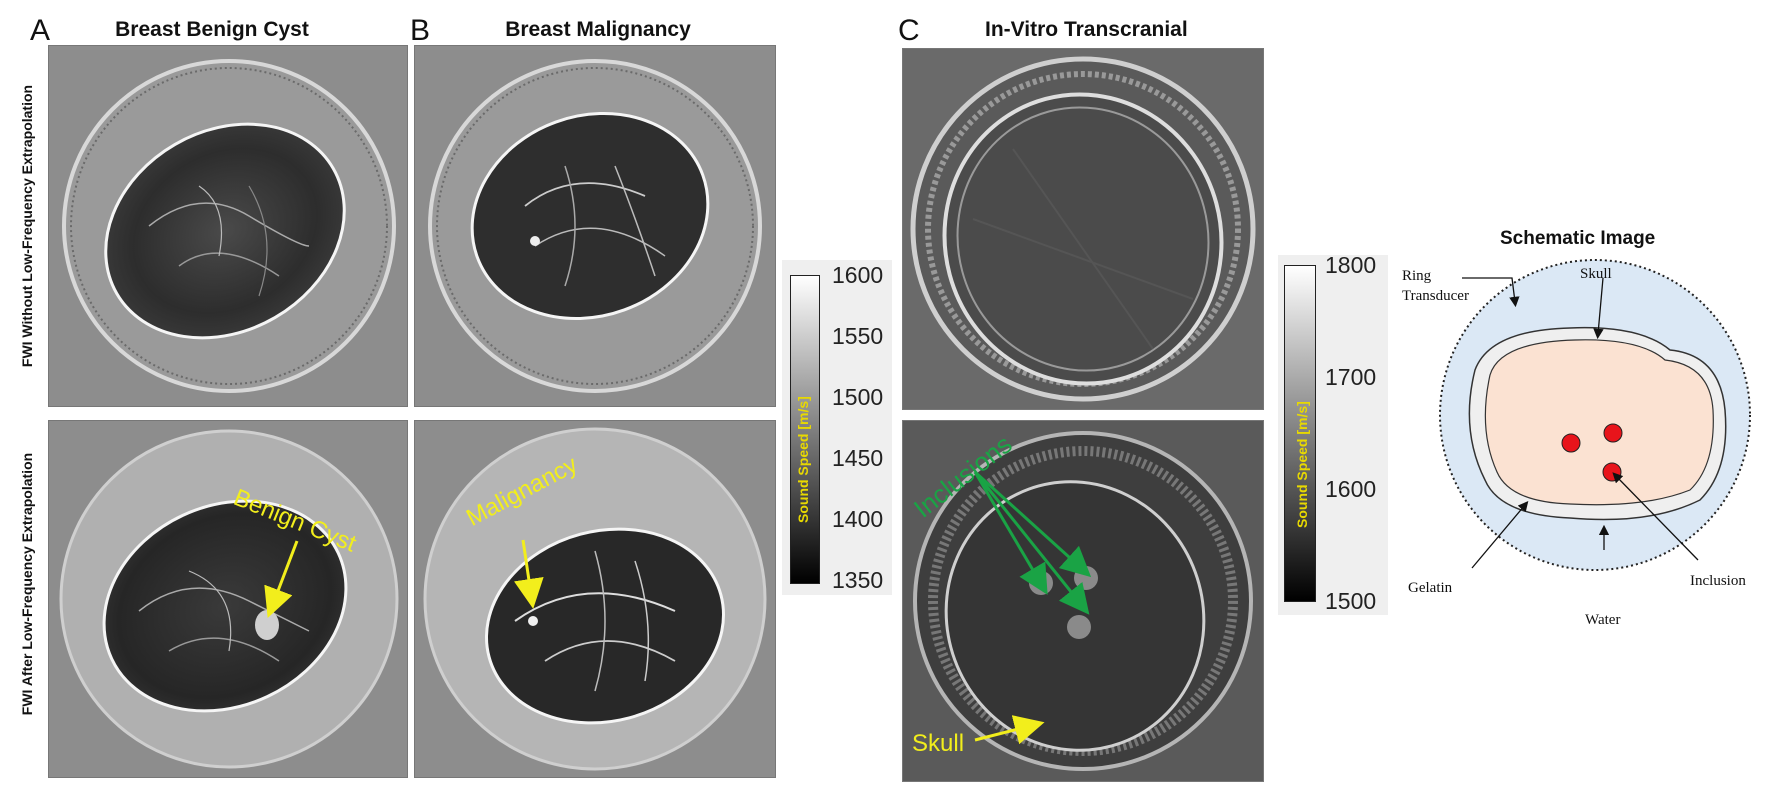  What do you see at coordinates (1351, 377) in the screenshot?
I see `colorbar-skull-tick: 1700` at bounding box center [1351, 377].